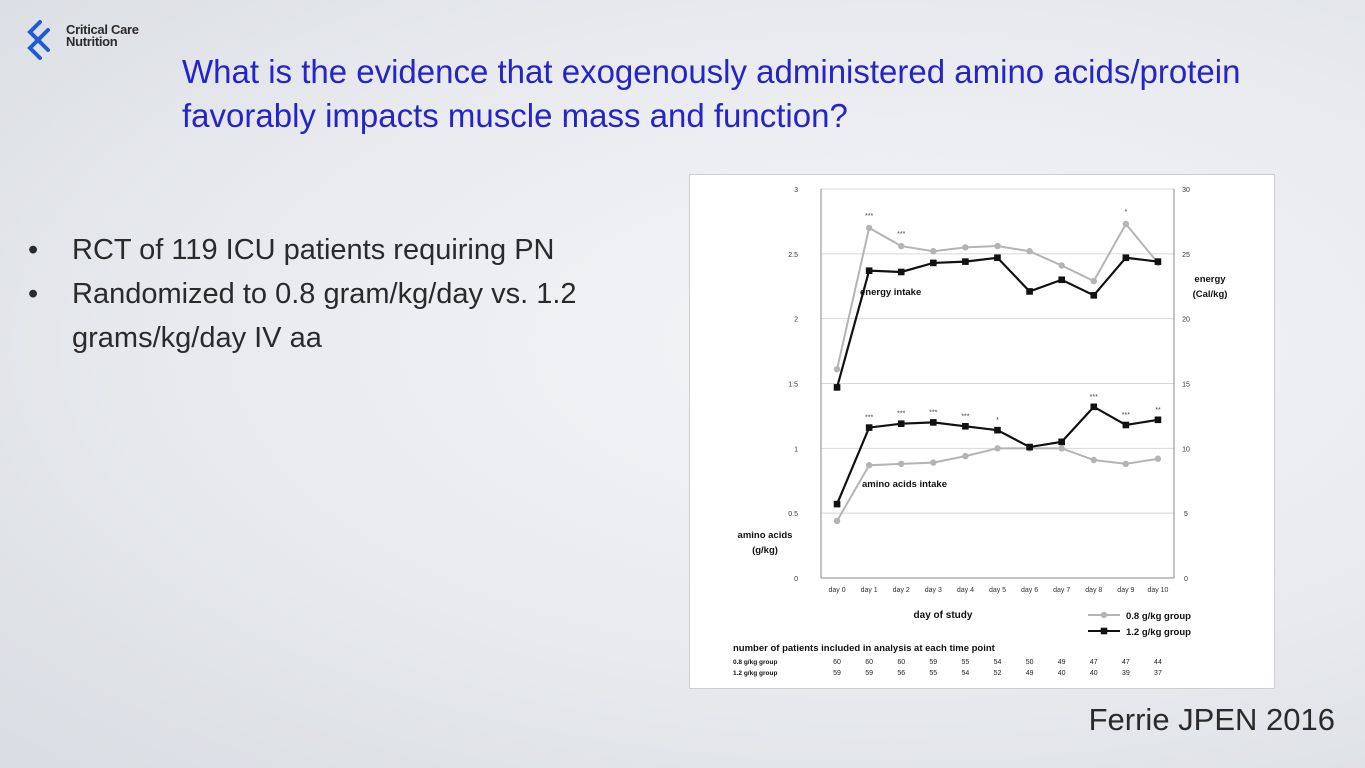 Image resolution: width=1365 pixels, height=768 pixels. What do you see at coordinates (796, 190) in the screenshot?
I see `y-left-tick-label: 3` at bounding box center [796, 190].